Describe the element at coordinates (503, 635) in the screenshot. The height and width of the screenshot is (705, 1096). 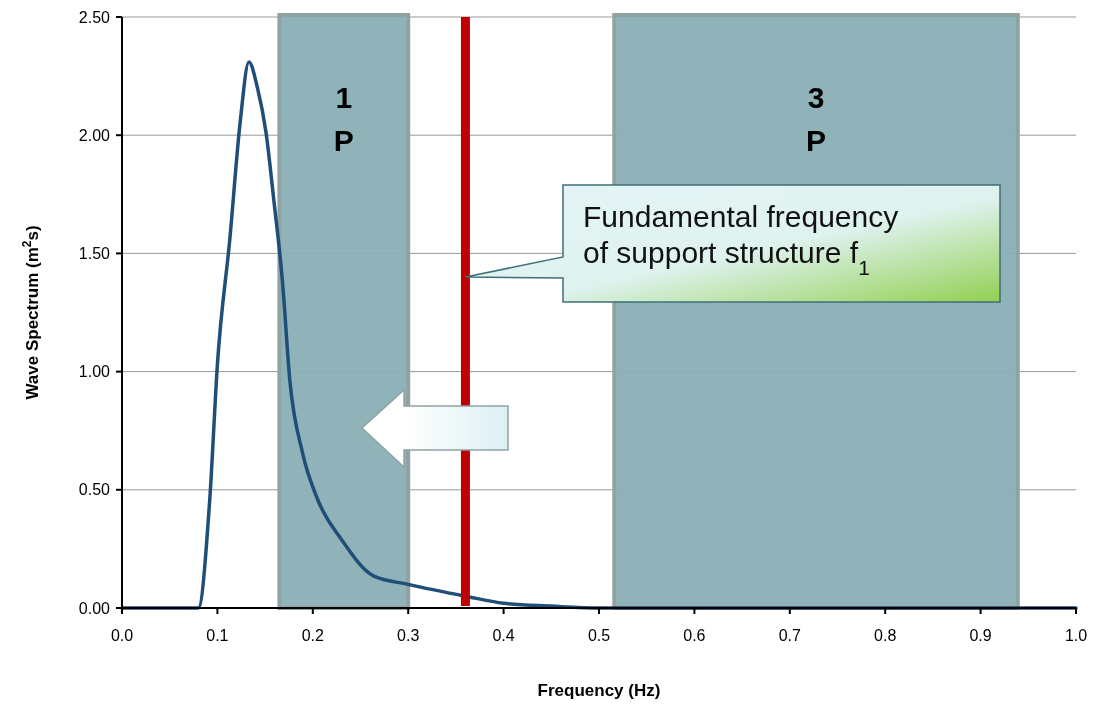
I see `x-tick-label: 0.4` at that location.